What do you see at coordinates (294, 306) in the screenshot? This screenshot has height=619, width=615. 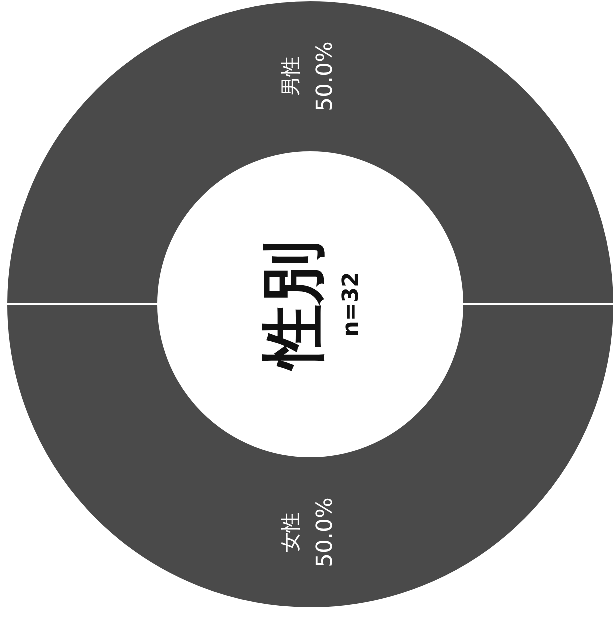 I see `text: 性別` at bounding box center [294, 306].